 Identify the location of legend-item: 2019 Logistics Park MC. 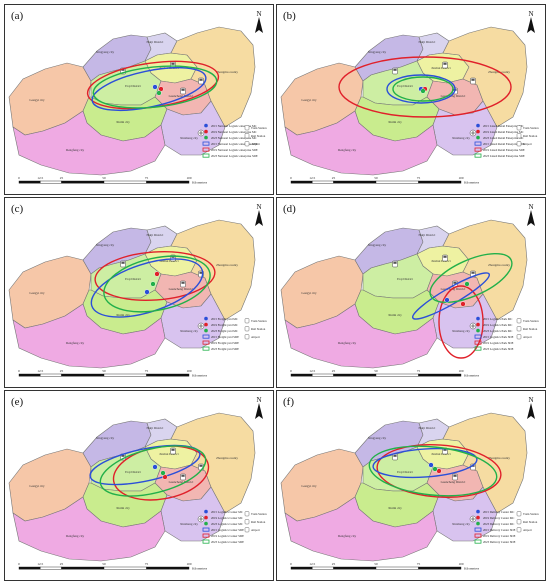
(497, 325).